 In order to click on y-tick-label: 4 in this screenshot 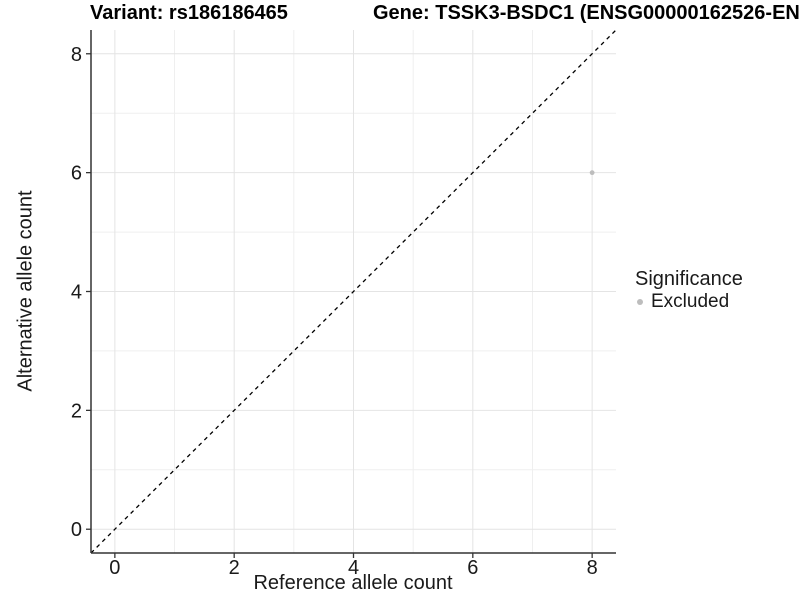, I will do `click(76, 293)`.